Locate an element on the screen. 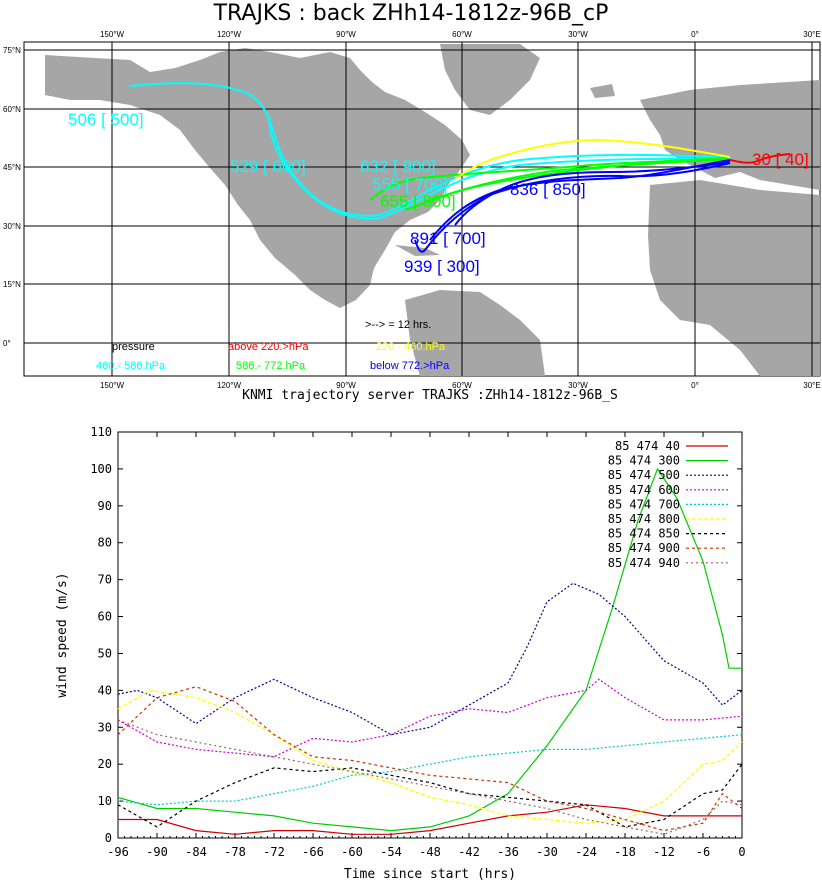  latitude-ticks: 75°N 60°N 45°N 30°N 15°N 0° is located at coordinates (12, 197).